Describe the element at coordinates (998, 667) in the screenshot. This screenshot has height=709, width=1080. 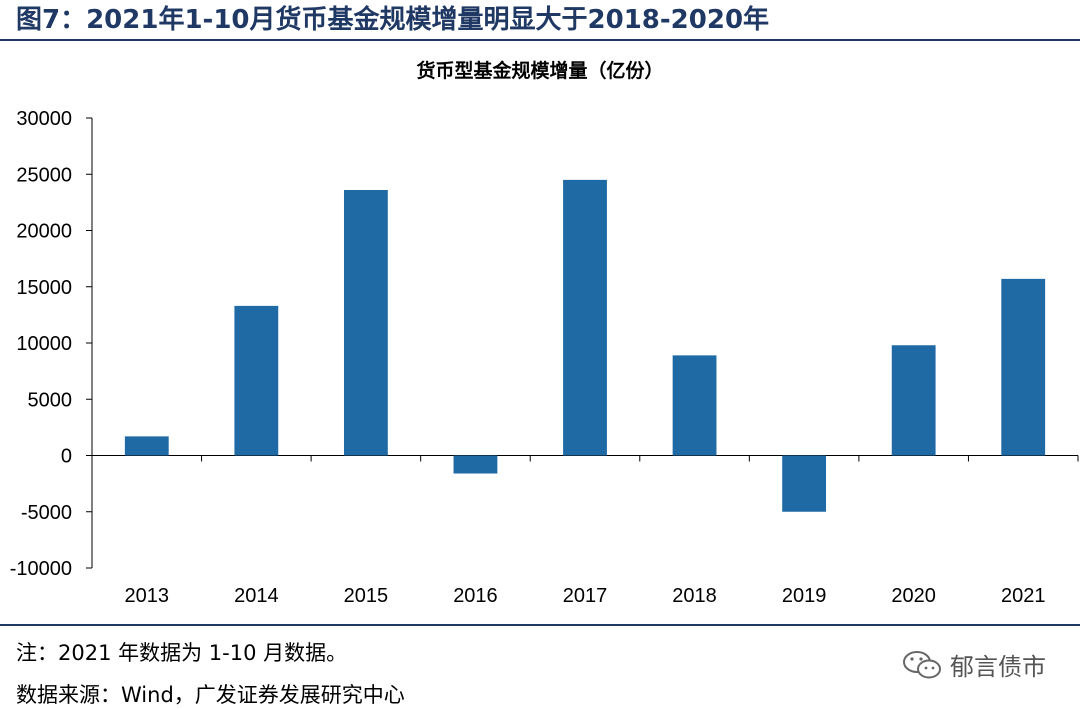
I see `watermark-text: 郁言债市` at that location.